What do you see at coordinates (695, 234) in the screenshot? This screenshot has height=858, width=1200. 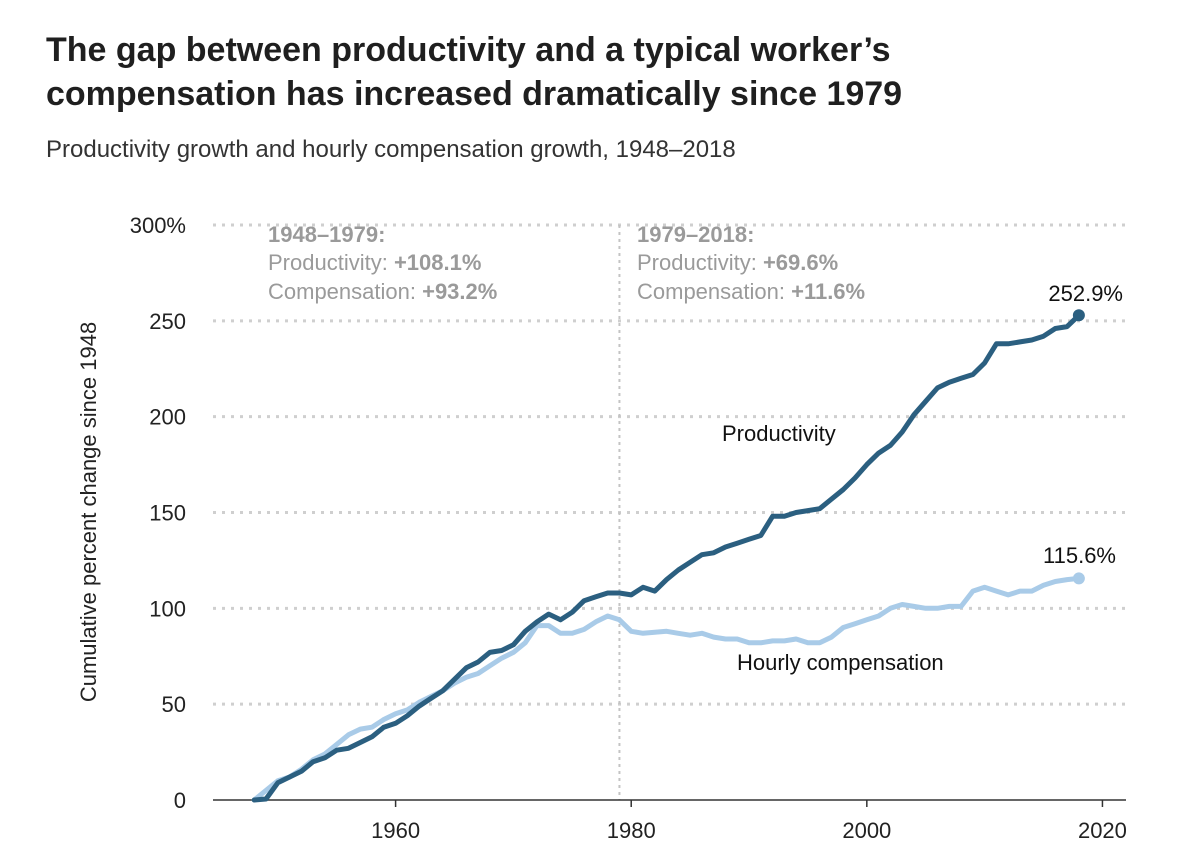 I see `period-2-heading: 1979–2018:` at bounding box center [695, 234].